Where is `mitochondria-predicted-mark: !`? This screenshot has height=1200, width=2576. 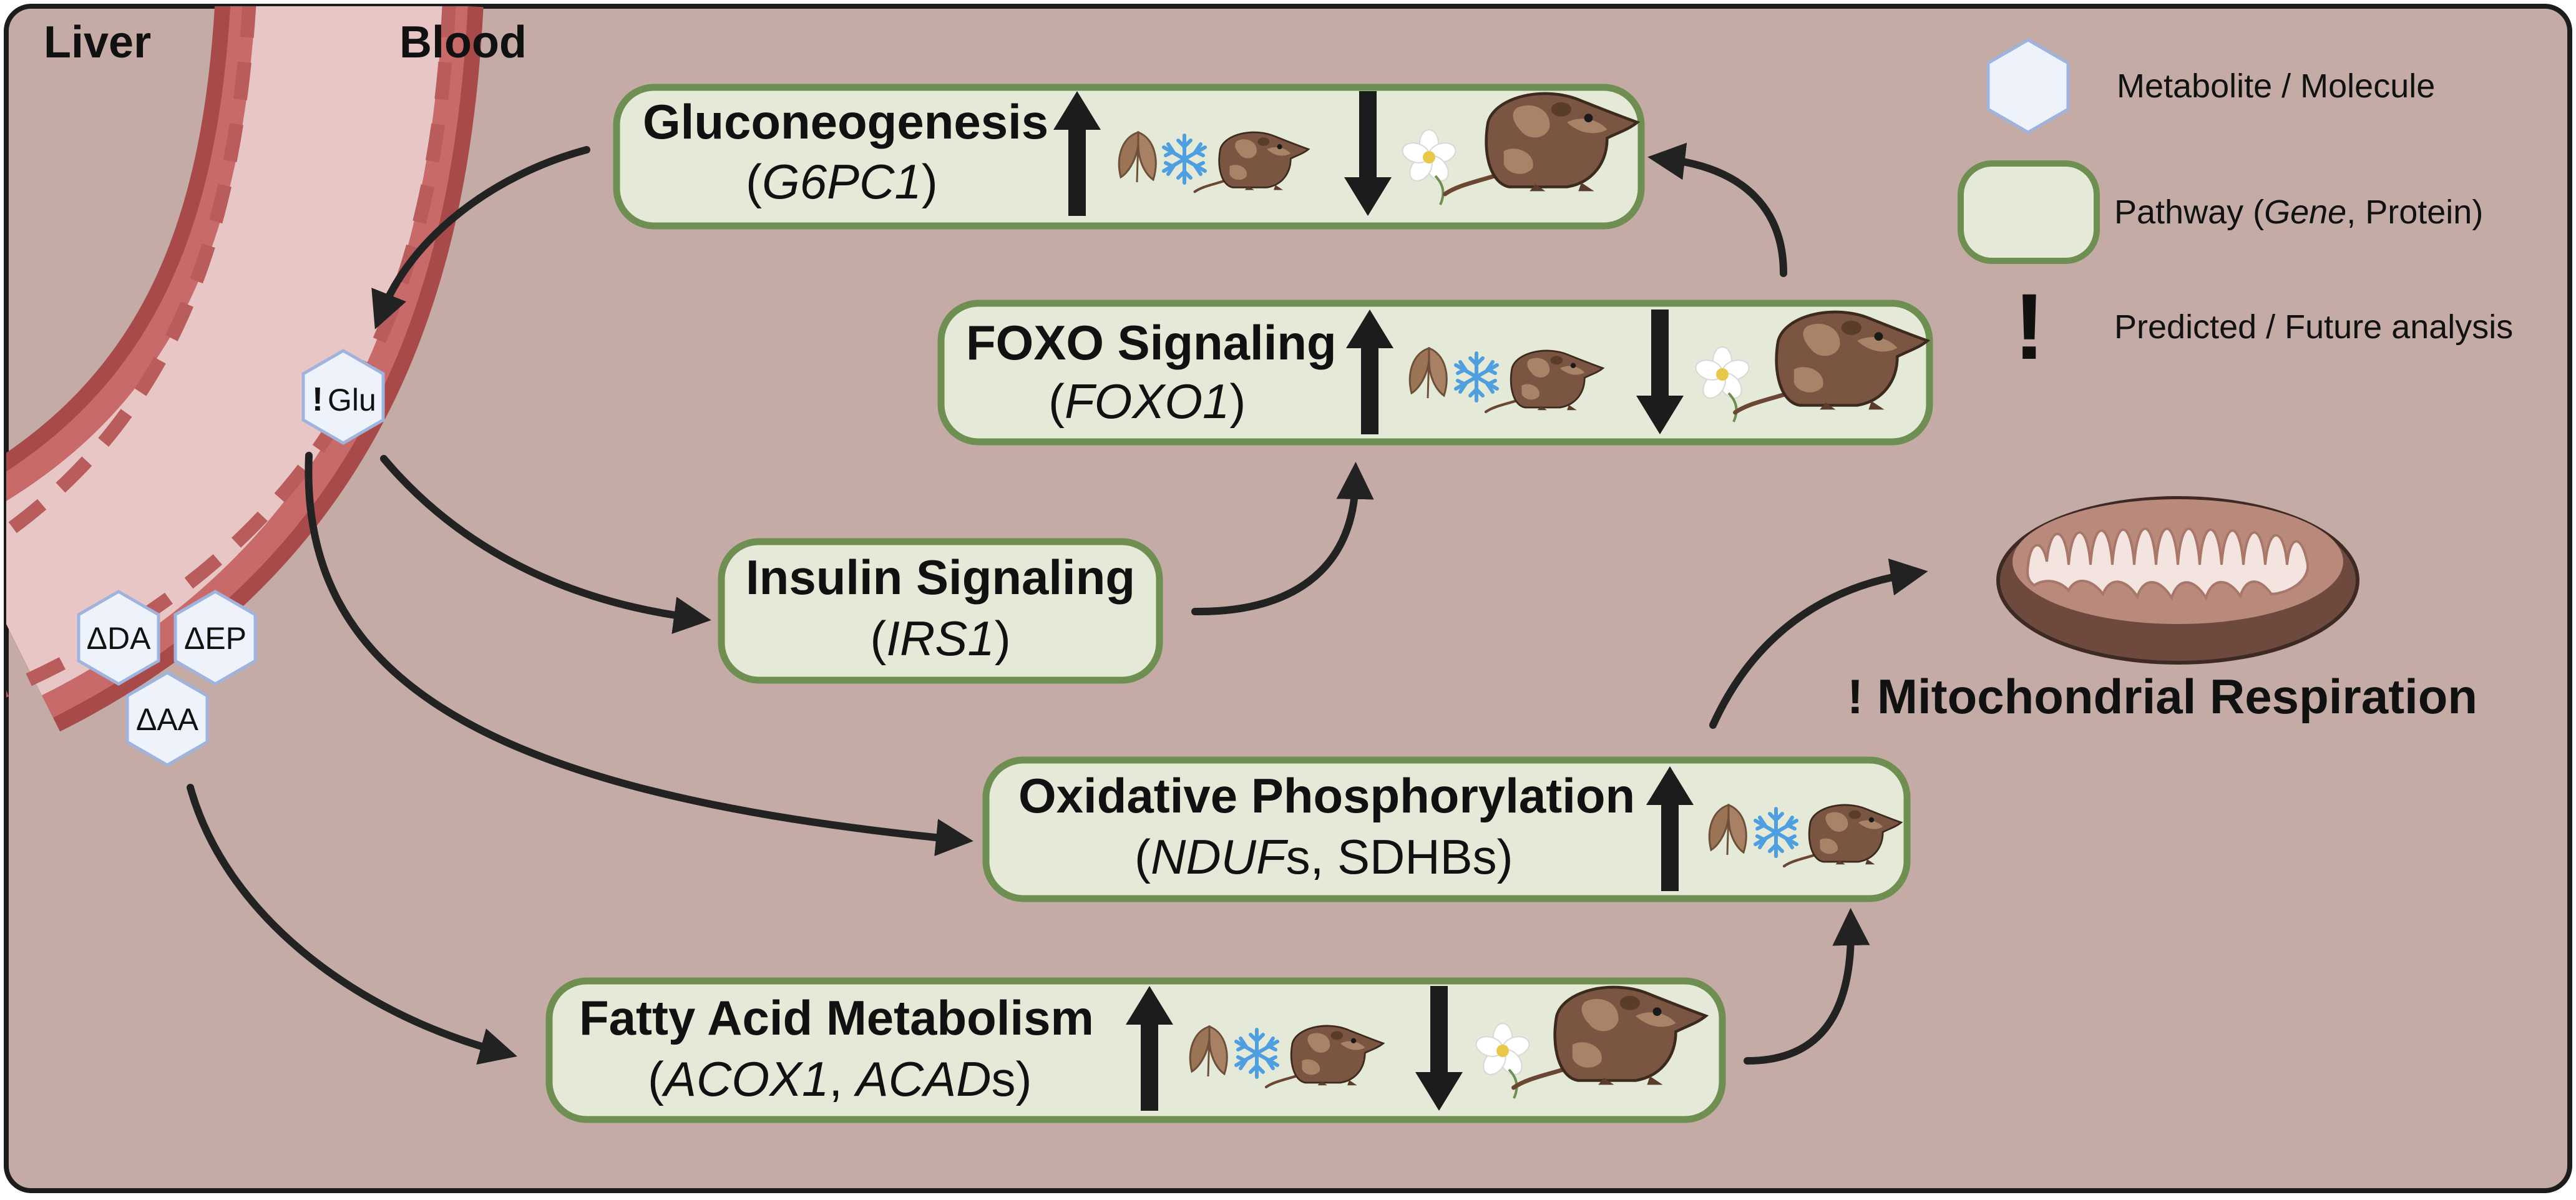
mitochondria-predicted-mark: ! is located at coordinates (1855, 697).